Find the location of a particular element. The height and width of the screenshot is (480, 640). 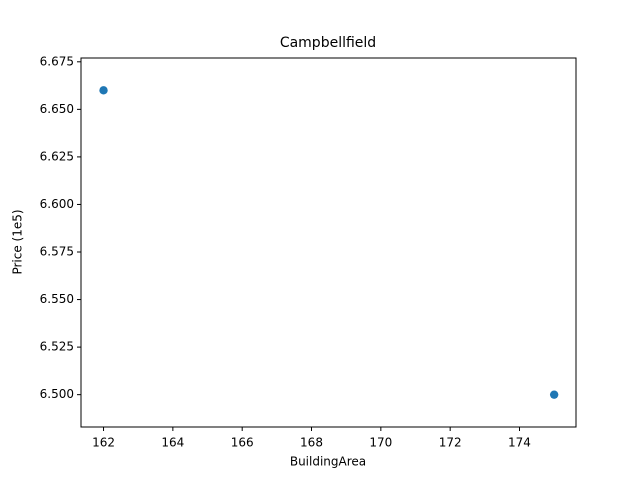

x-tick-label: 168 is located at coordinates (311, 443).